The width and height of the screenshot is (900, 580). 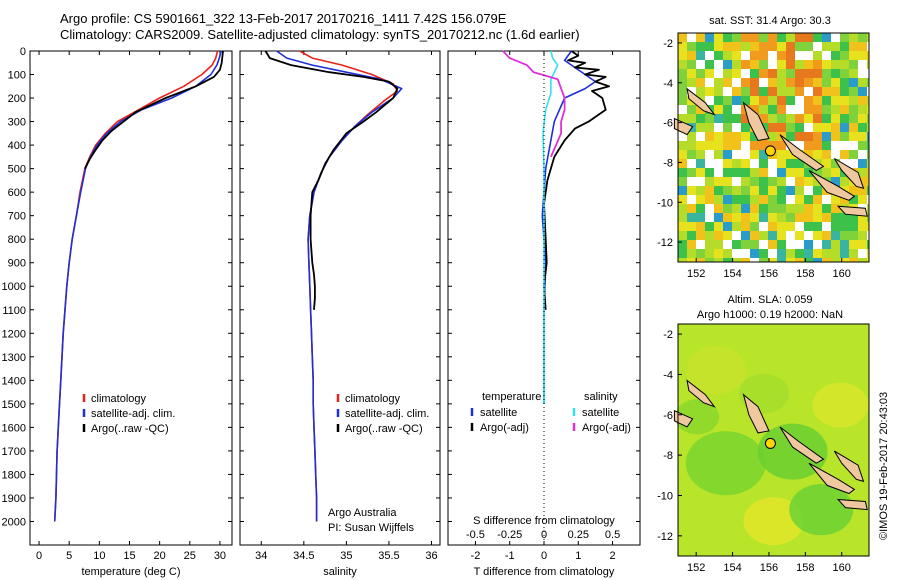 What do you see at coordinates (701, 393) in the screenshot?
I see `sla-map-island` at bounding box center [701, 393].